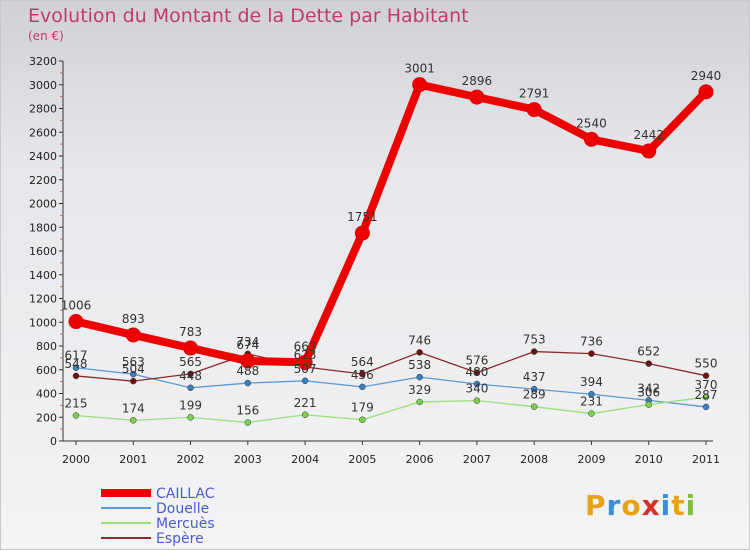 The width and height of the screenshot is (750, 551). What do you see at coordinates (248, 459) in the screenshot?
I see `x-tick-label: 2003` at bounding box center [248, 459].